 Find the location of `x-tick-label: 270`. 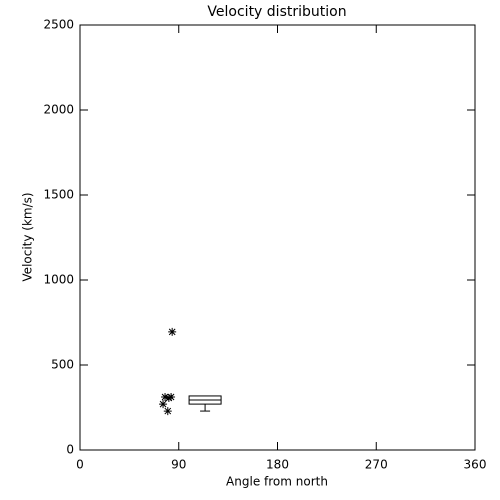

x-tick-label: 270 is located at coordinates (376, 465).